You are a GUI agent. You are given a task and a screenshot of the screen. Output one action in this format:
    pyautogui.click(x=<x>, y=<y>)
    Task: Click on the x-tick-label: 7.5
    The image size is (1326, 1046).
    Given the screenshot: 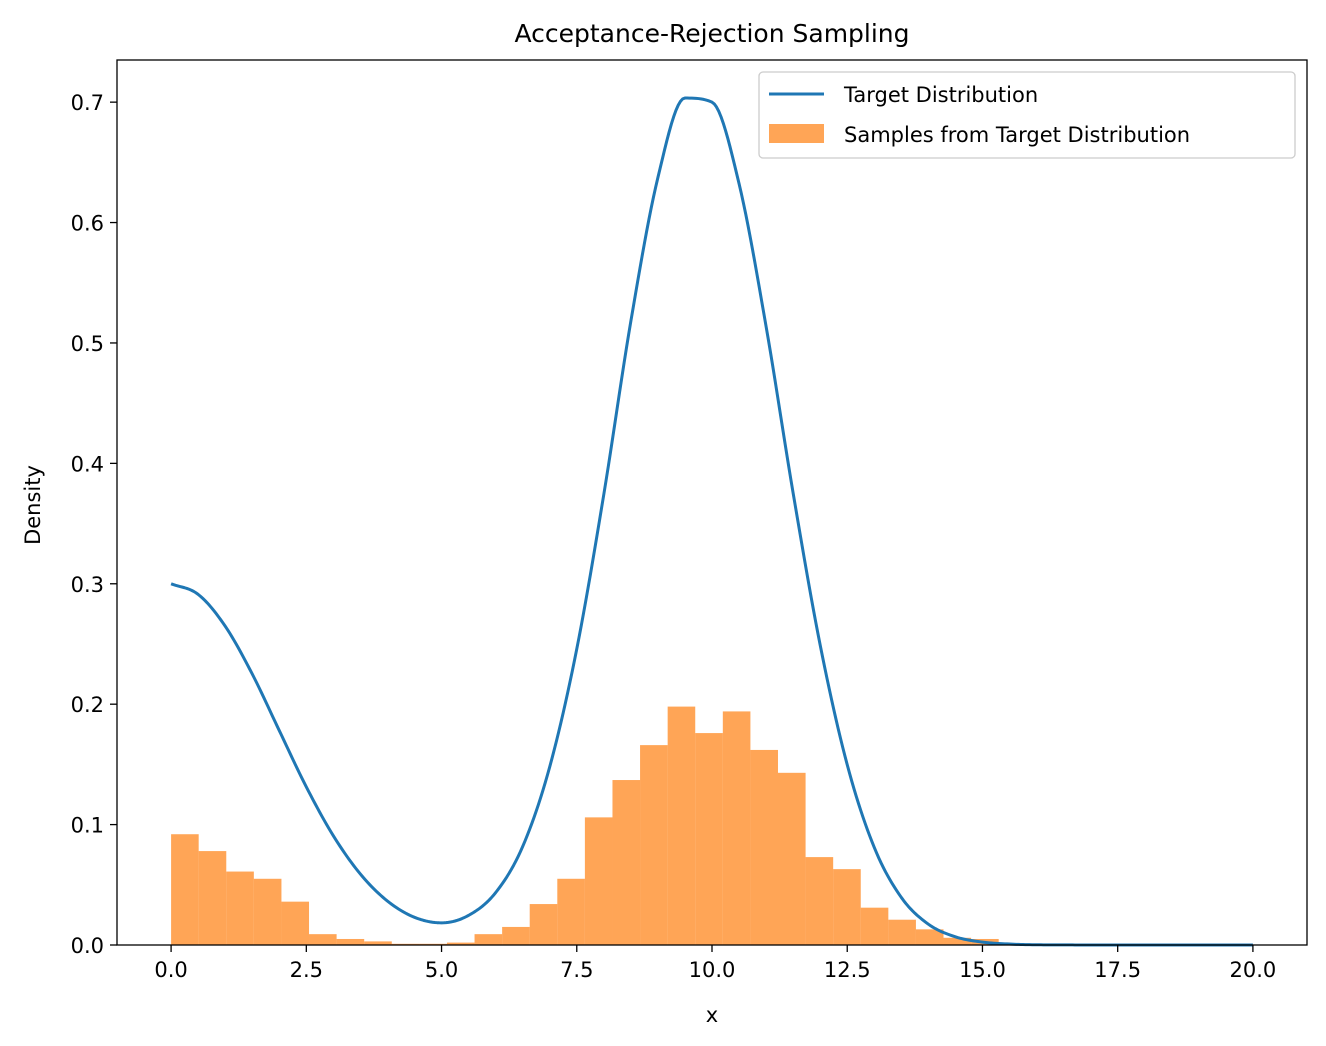 What is the action you would take?
    pyautogui.click(x=576, y=970)
    